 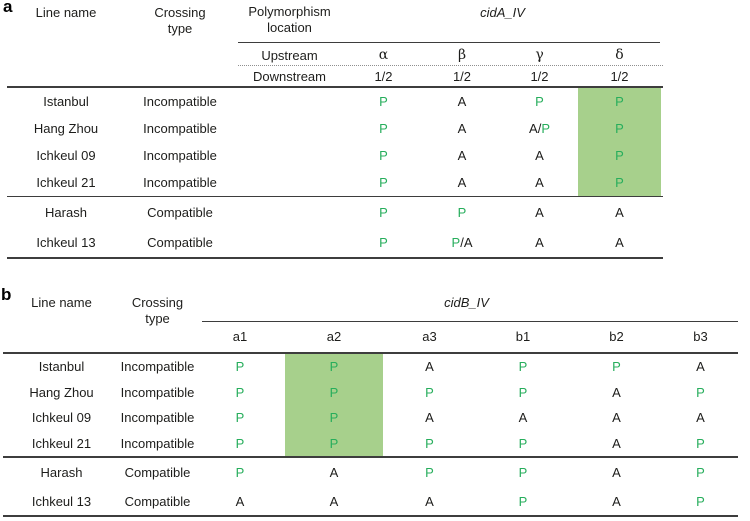 I want to click on gene-label-cidB-IV: cidB_IV, so click(x=466, y=302).